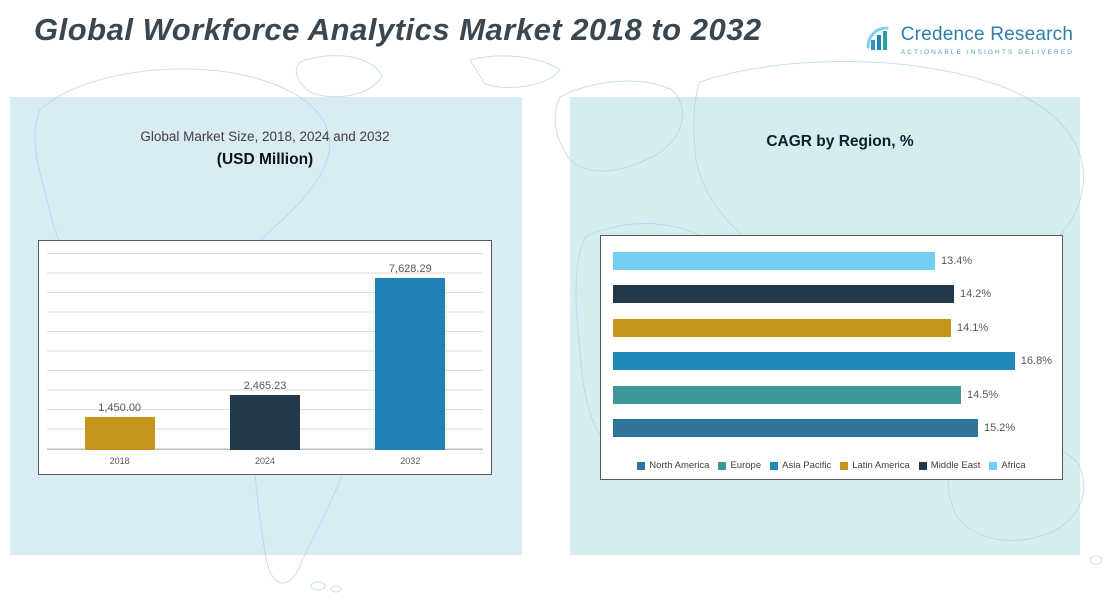 The image size is (1116, 605). I want to click on cagr-row-middle-east: 14.2%, so click(832, 294).